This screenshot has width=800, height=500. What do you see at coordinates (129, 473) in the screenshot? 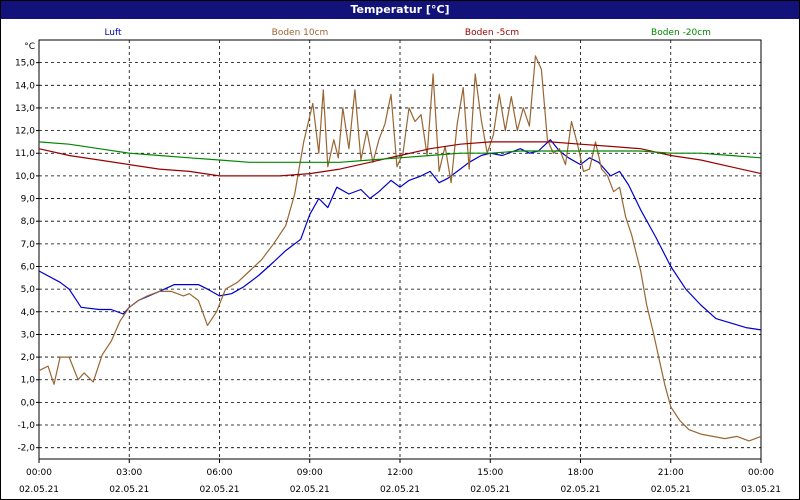
I see `x-tick-label-time: 03:00` at bounding box center [129, 473].